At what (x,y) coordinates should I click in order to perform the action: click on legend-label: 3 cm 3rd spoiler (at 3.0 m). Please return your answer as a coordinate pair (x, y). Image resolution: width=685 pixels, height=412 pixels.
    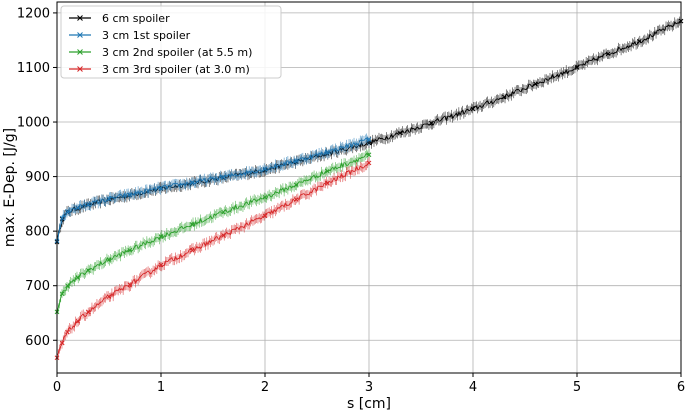
    Looking at the image, I should click on (176, 69).